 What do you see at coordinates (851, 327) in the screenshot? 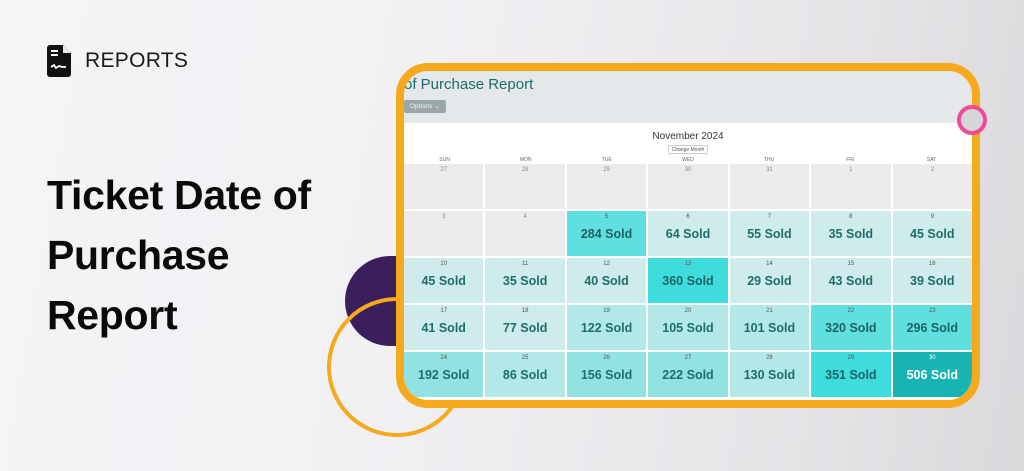
I see `calendar-day-cell: 22 320 Sold` at bounding box center [851, 327].